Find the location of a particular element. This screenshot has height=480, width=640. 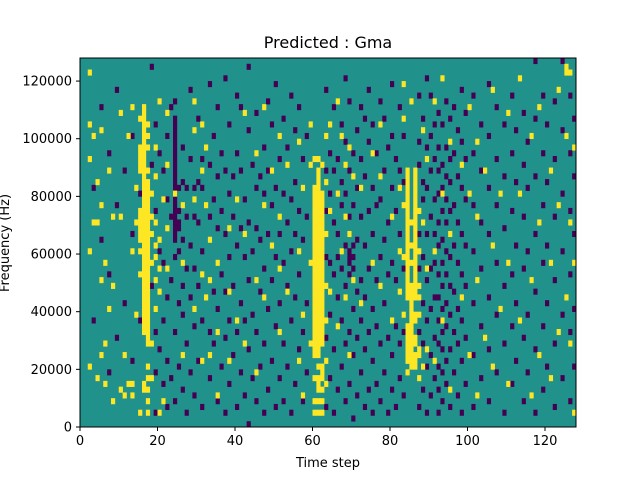

y-tick-label: 80000 is located at coordinates (51, 197).